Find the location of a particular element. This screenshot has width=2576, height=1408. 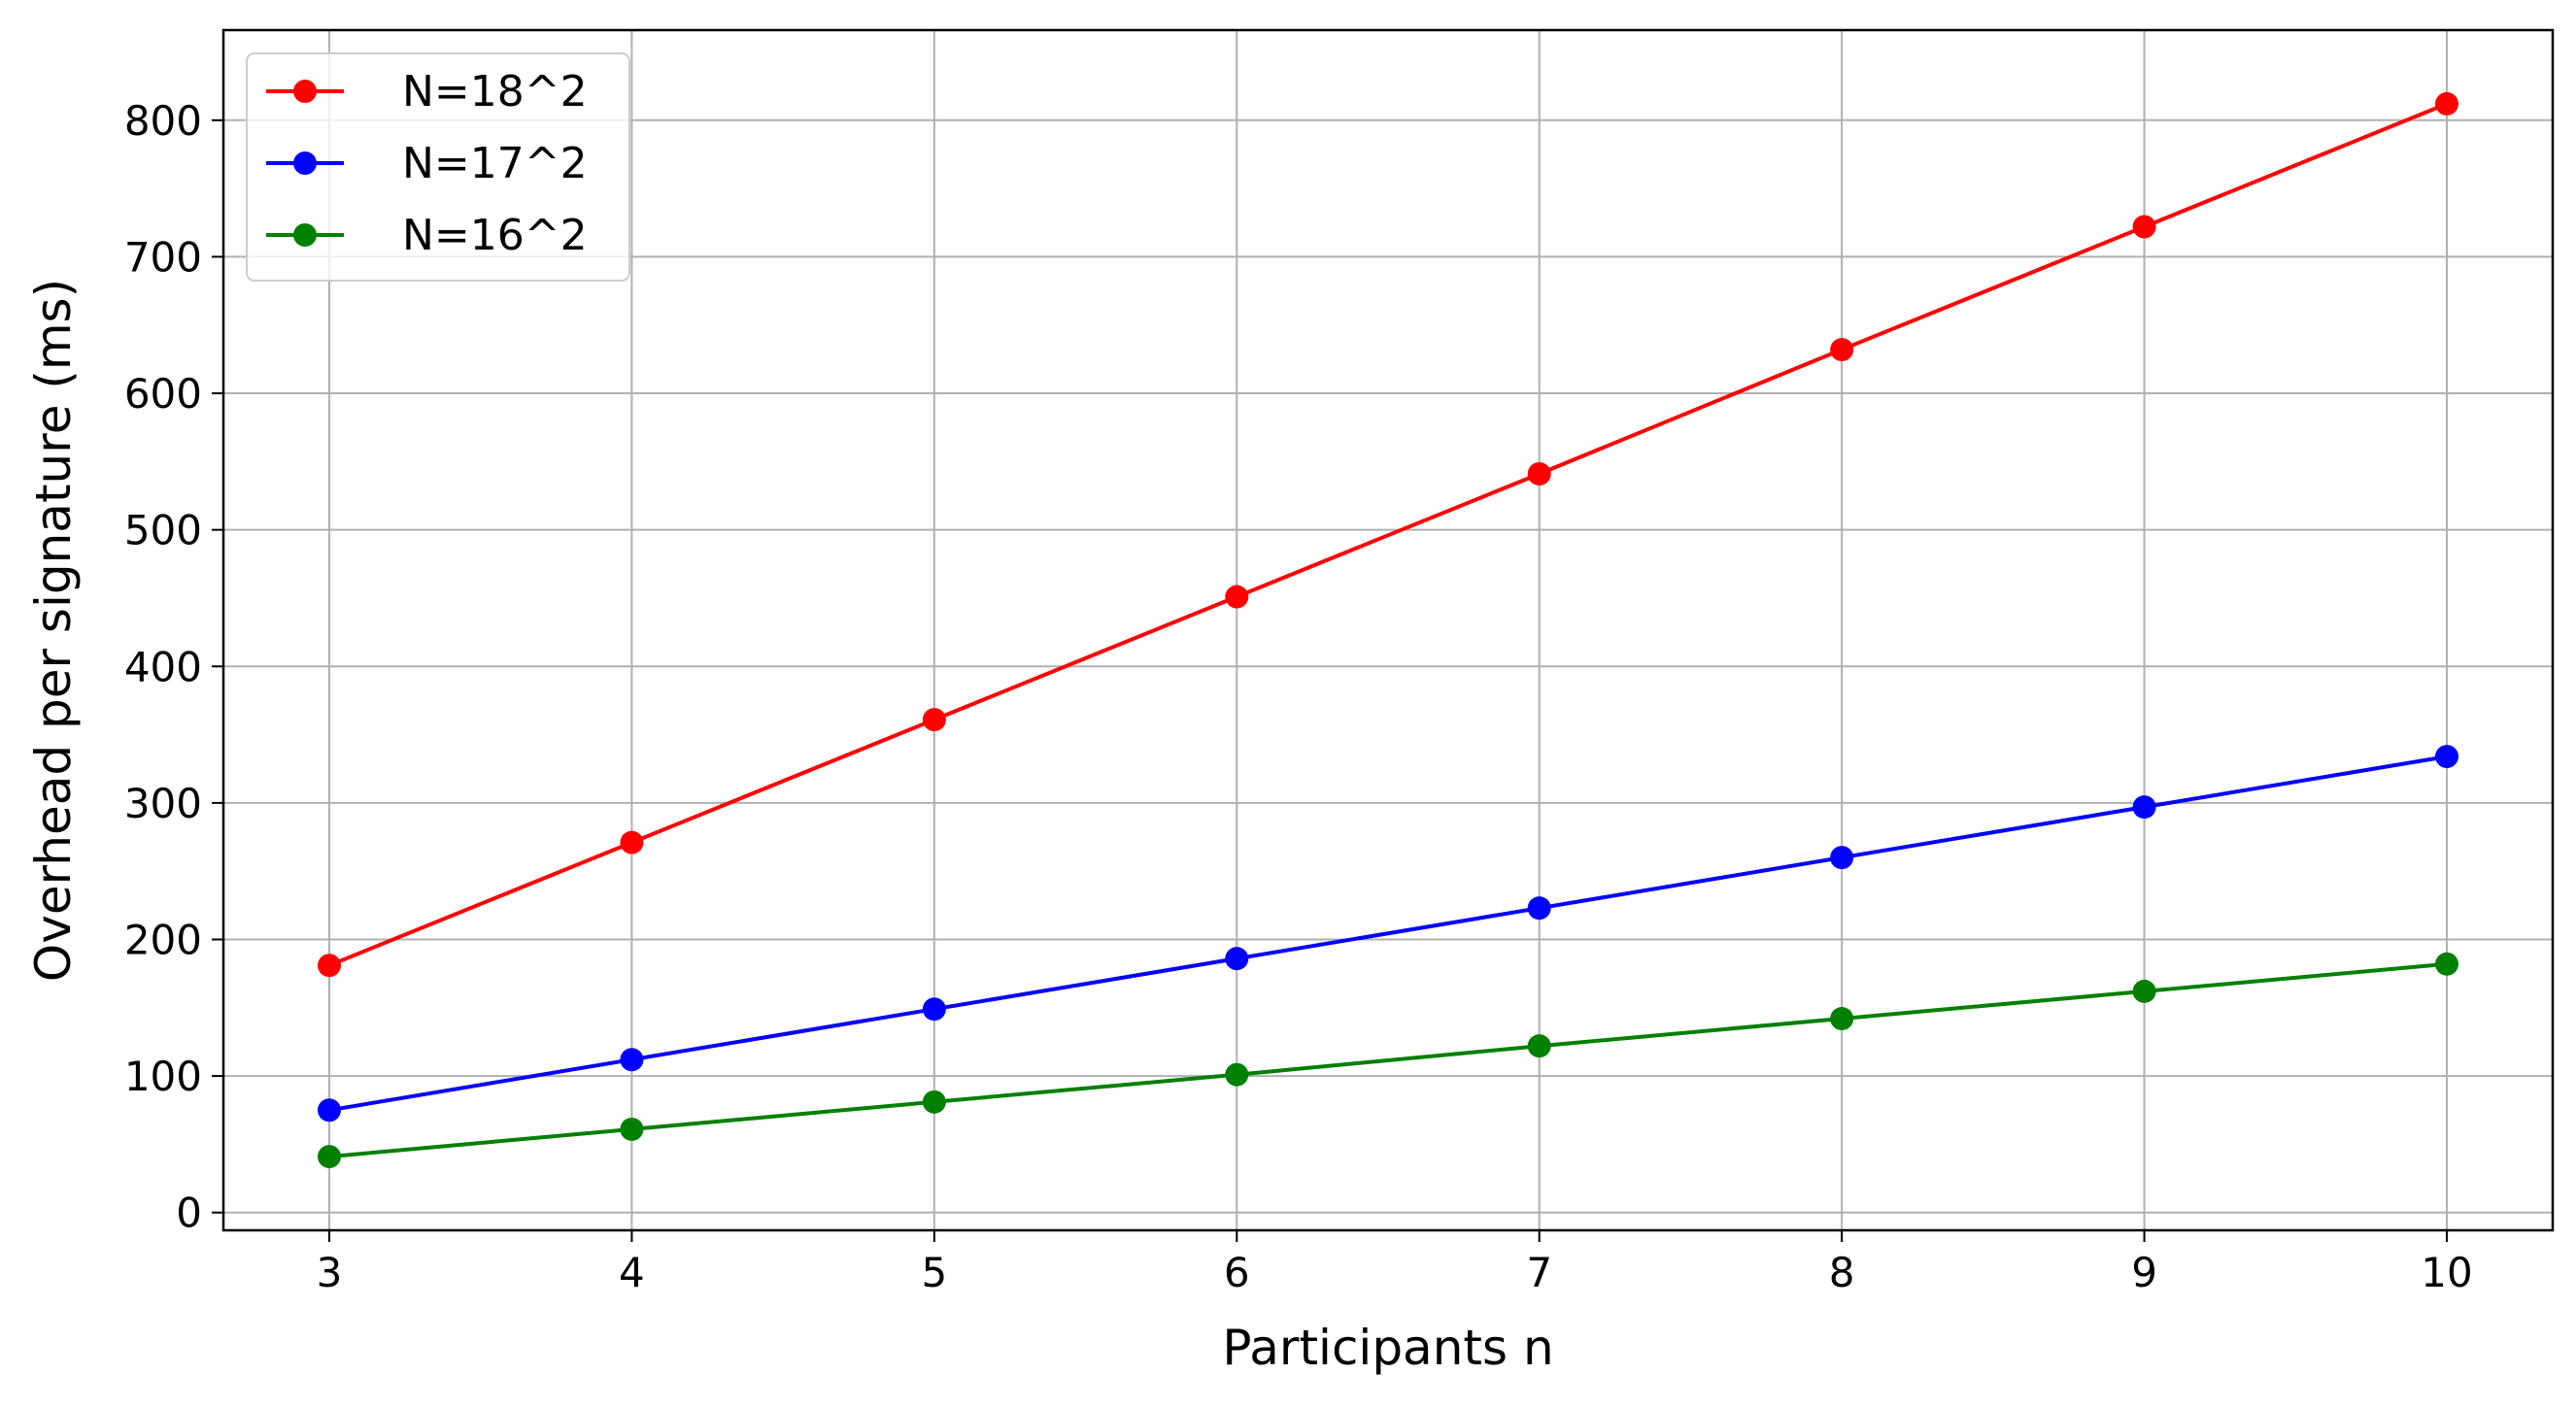

legend-label: N=17^2 is located at coordinates (495, 163).